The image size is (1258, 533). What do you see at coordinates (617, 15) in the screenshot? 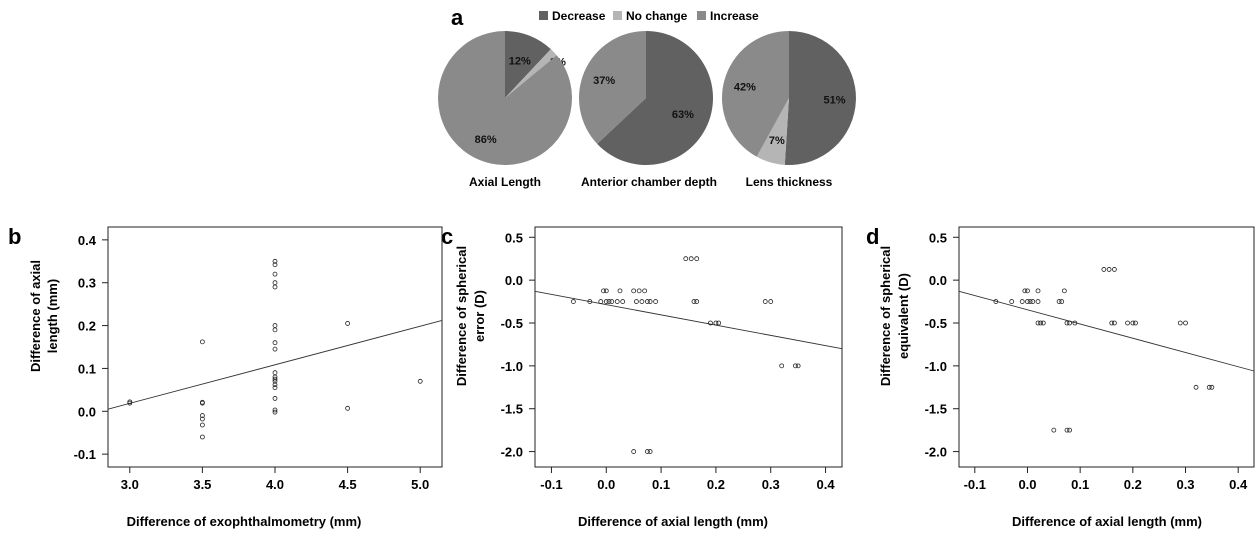
I see `legend-swatch-no-change` at bounding box center [617, 15].